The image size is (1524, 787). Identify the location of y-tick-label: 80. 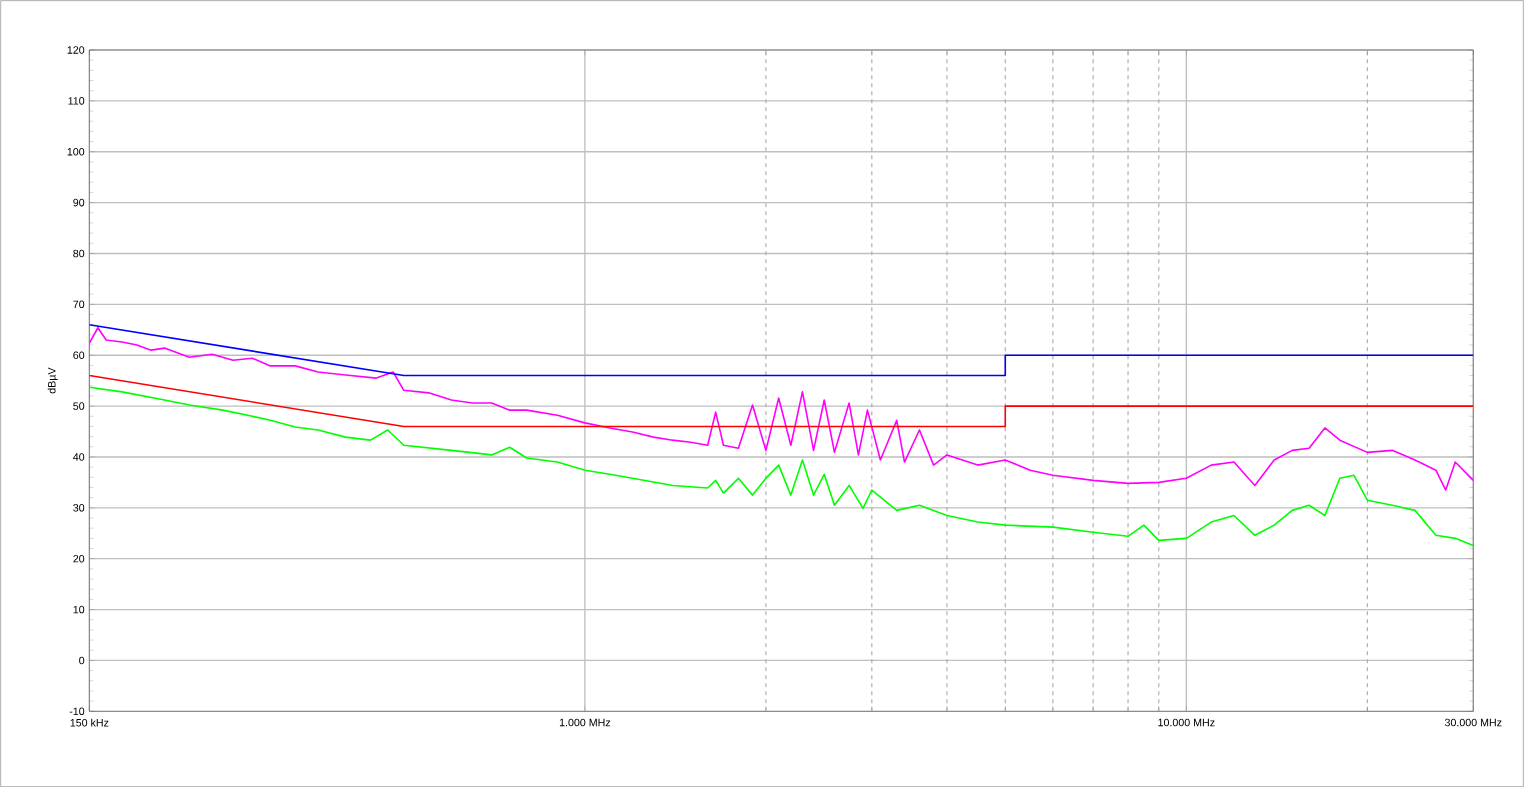
(79, 253).